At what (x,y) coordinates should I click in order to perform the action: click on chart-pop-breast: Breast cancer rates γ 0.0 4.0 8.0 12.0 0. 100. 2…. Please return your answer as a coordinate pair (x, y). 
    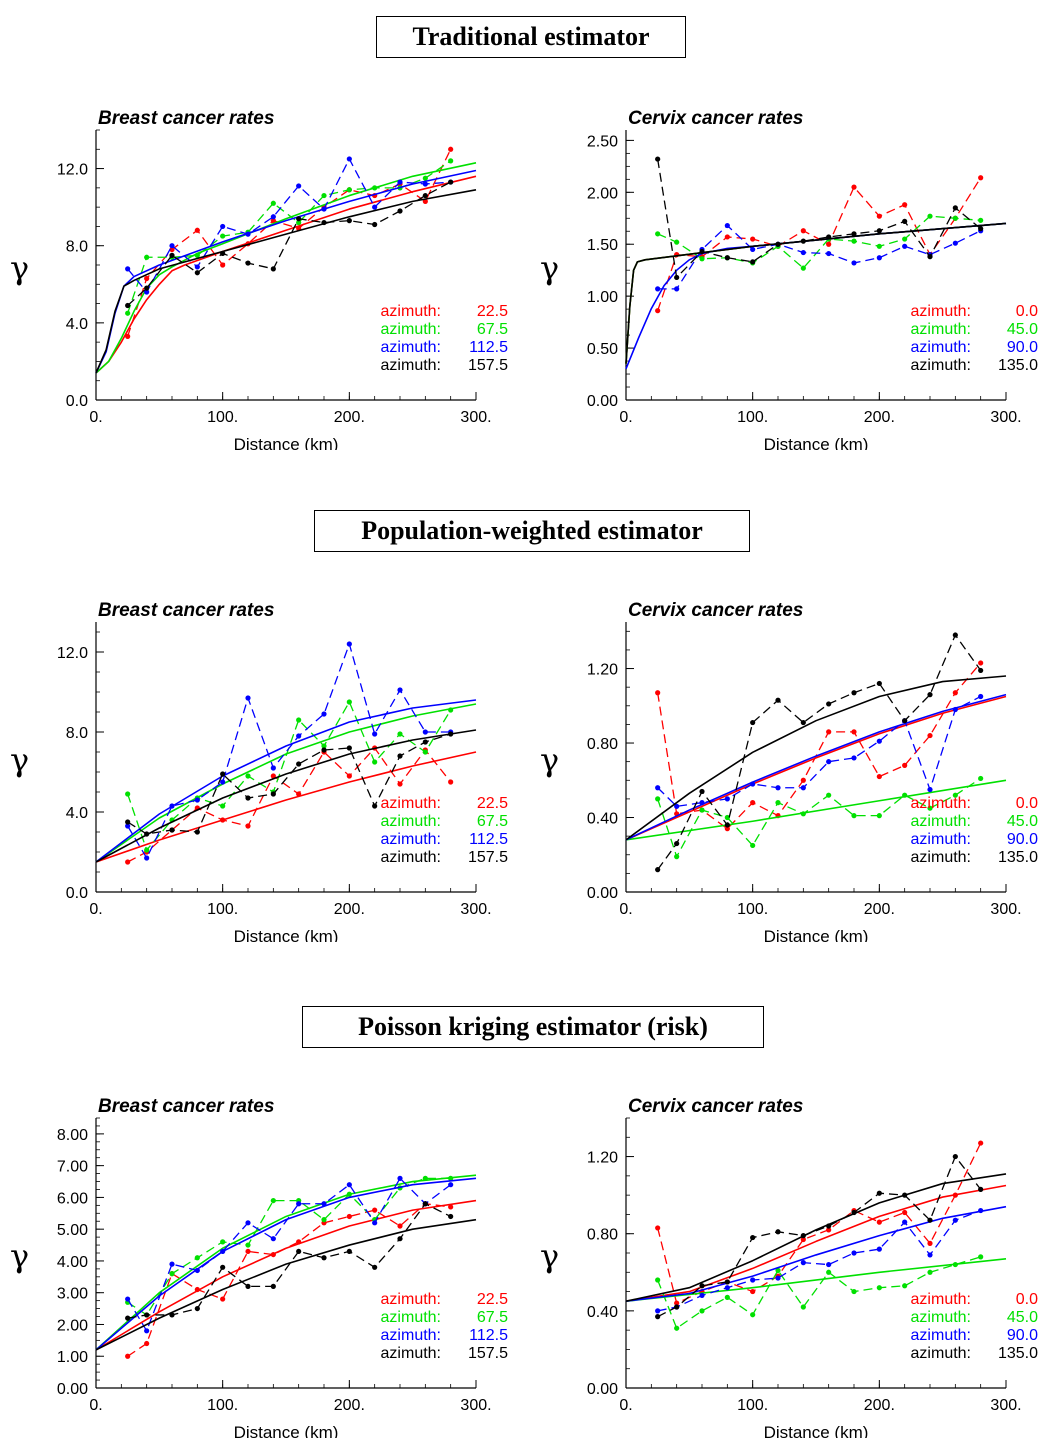
    Looking at the image, I should click on (259, 771).